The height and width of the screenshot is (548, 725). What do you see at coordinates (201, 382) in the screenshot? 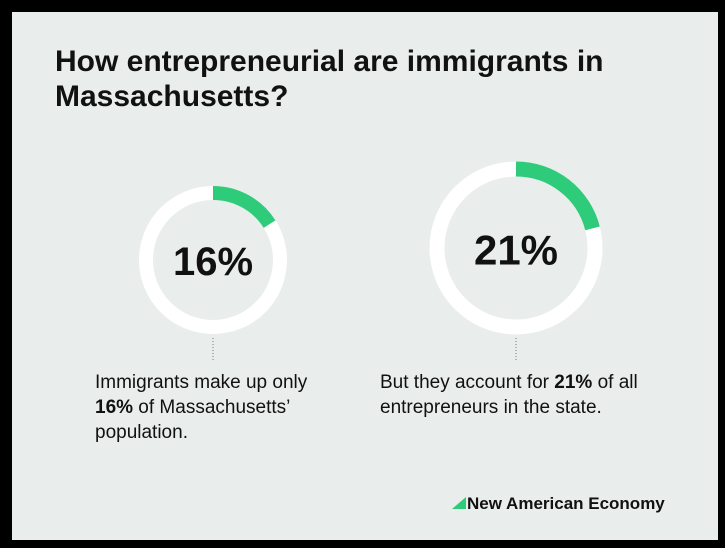
I see `caption-text: Immigrants make up only` at bounding box center [201, 382].